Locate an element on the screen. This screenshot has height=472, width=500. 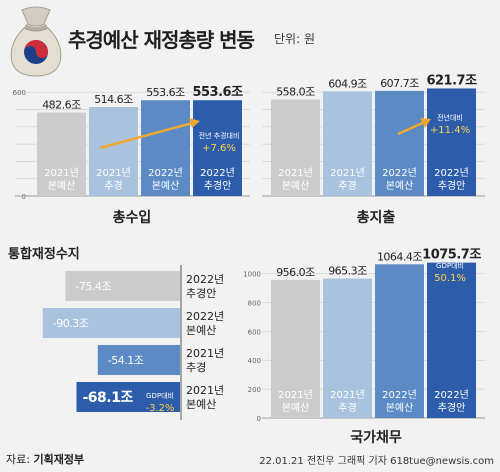
chart-title: 통합재정수지 is located at coordinates (44, 254).